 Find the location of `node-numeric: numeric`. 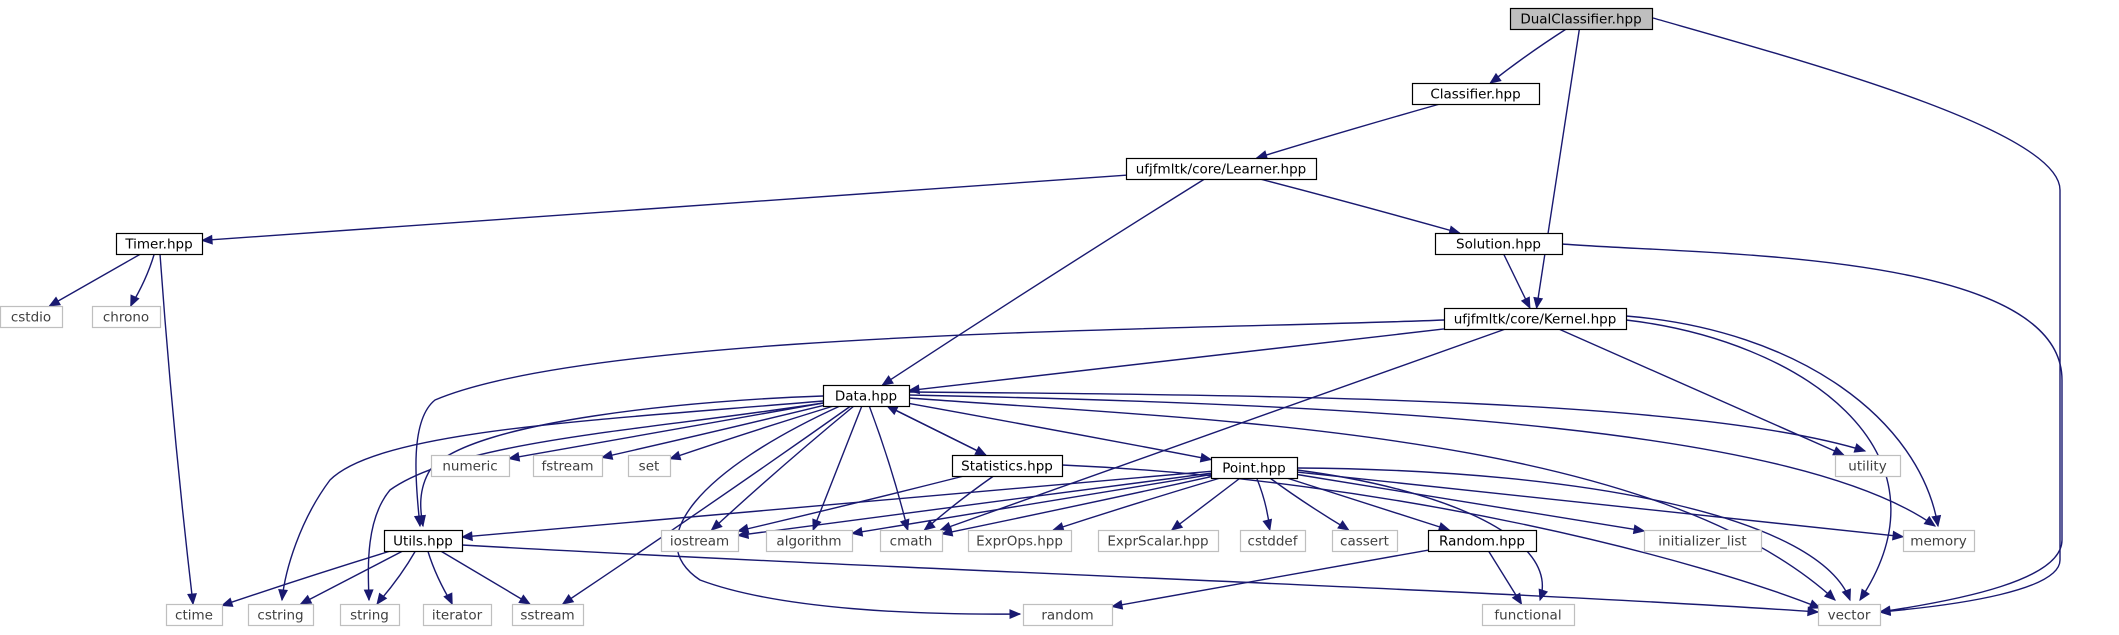

node-numeric: numeric is located at coordinates (470, 466).